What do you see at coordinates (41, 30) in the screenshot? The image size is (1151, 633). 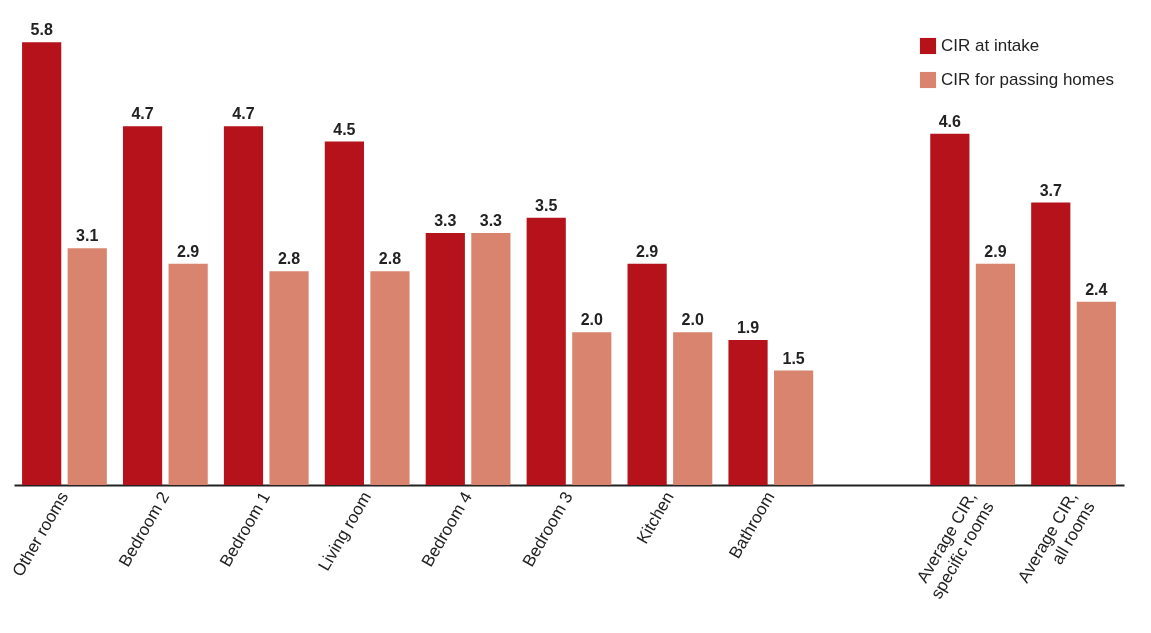 I see `data-label: 5.8` at bounding box center [41, 30].